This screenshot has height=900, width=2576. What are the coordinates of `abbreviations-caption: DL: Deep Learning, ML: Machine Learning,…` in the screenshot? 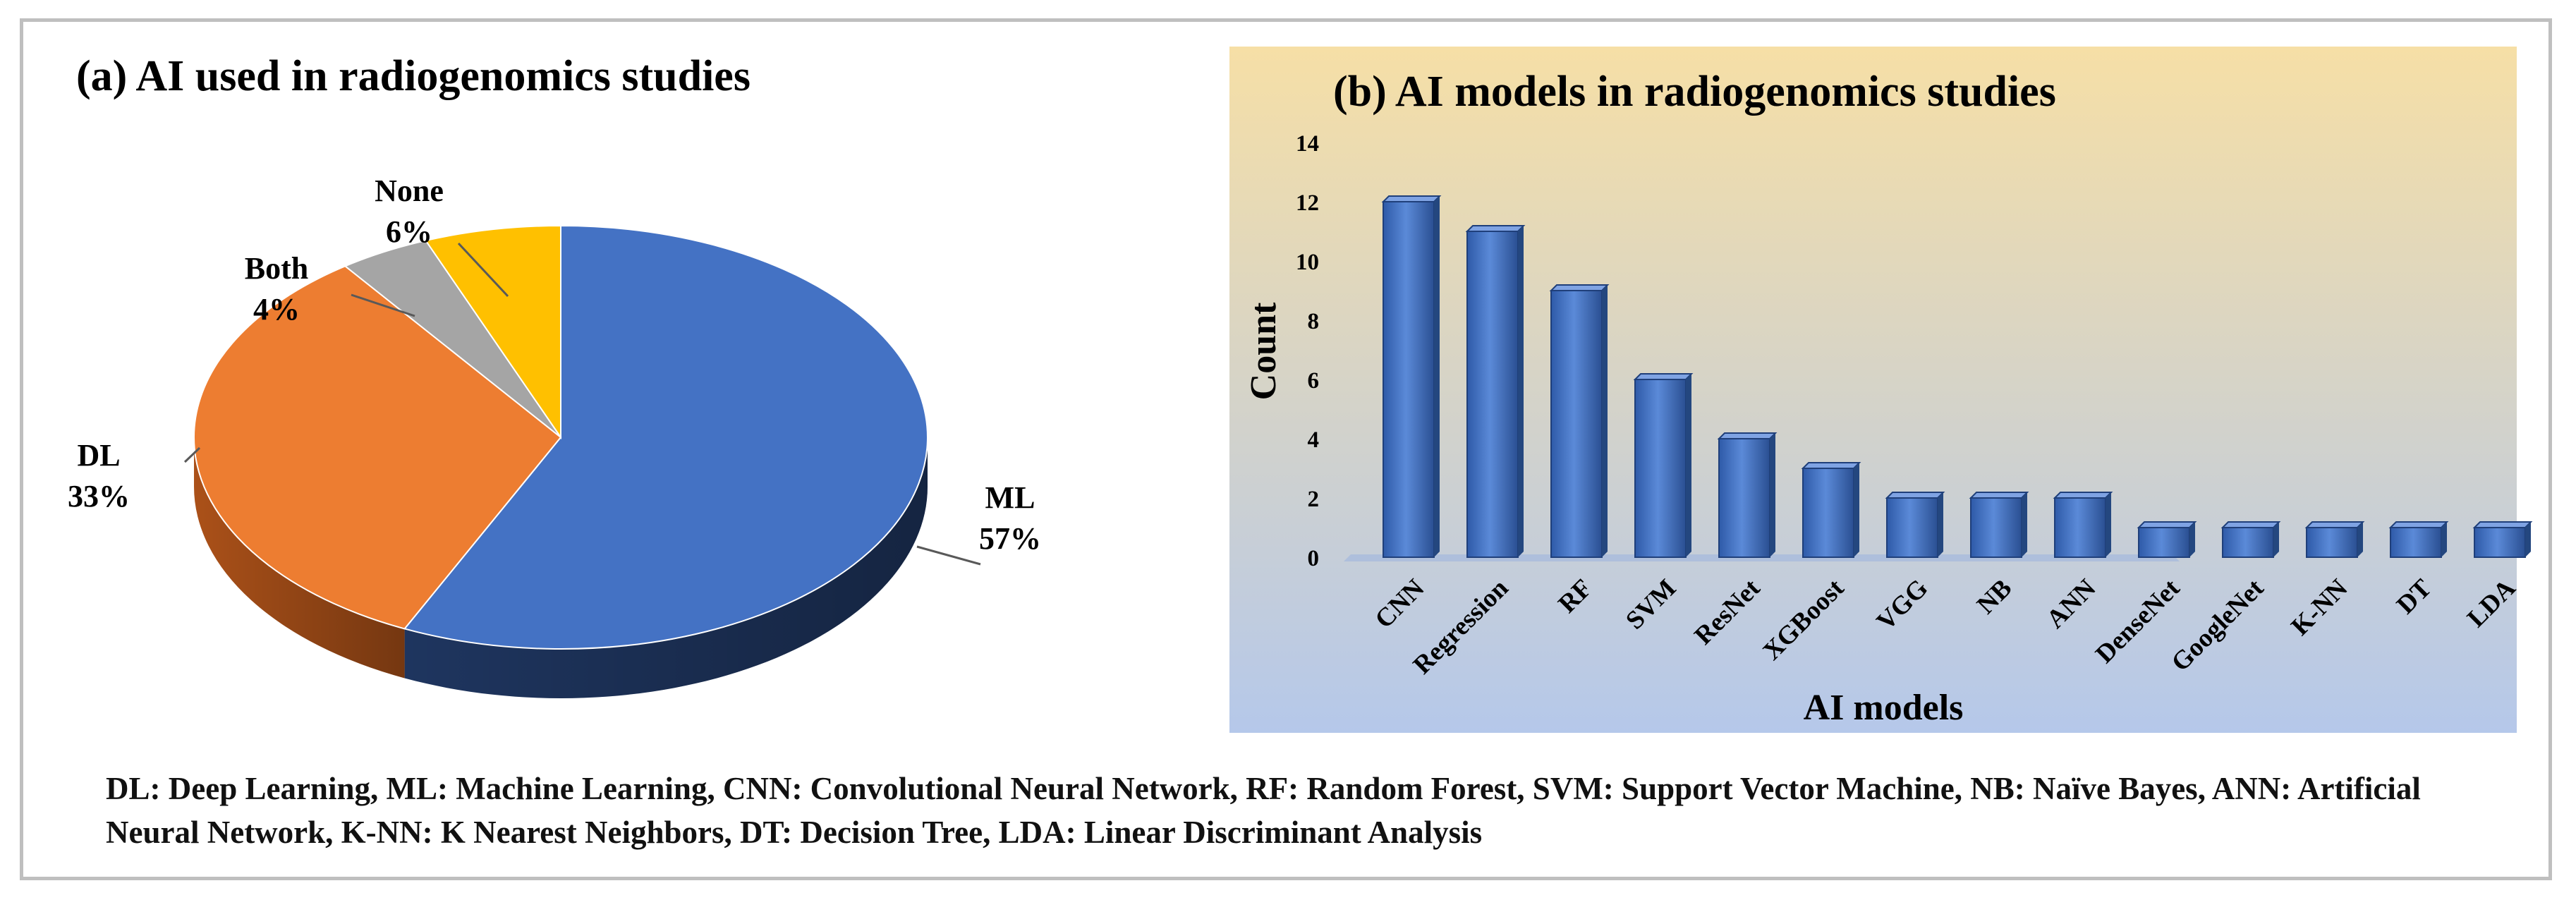 It's located at (1263, 810).